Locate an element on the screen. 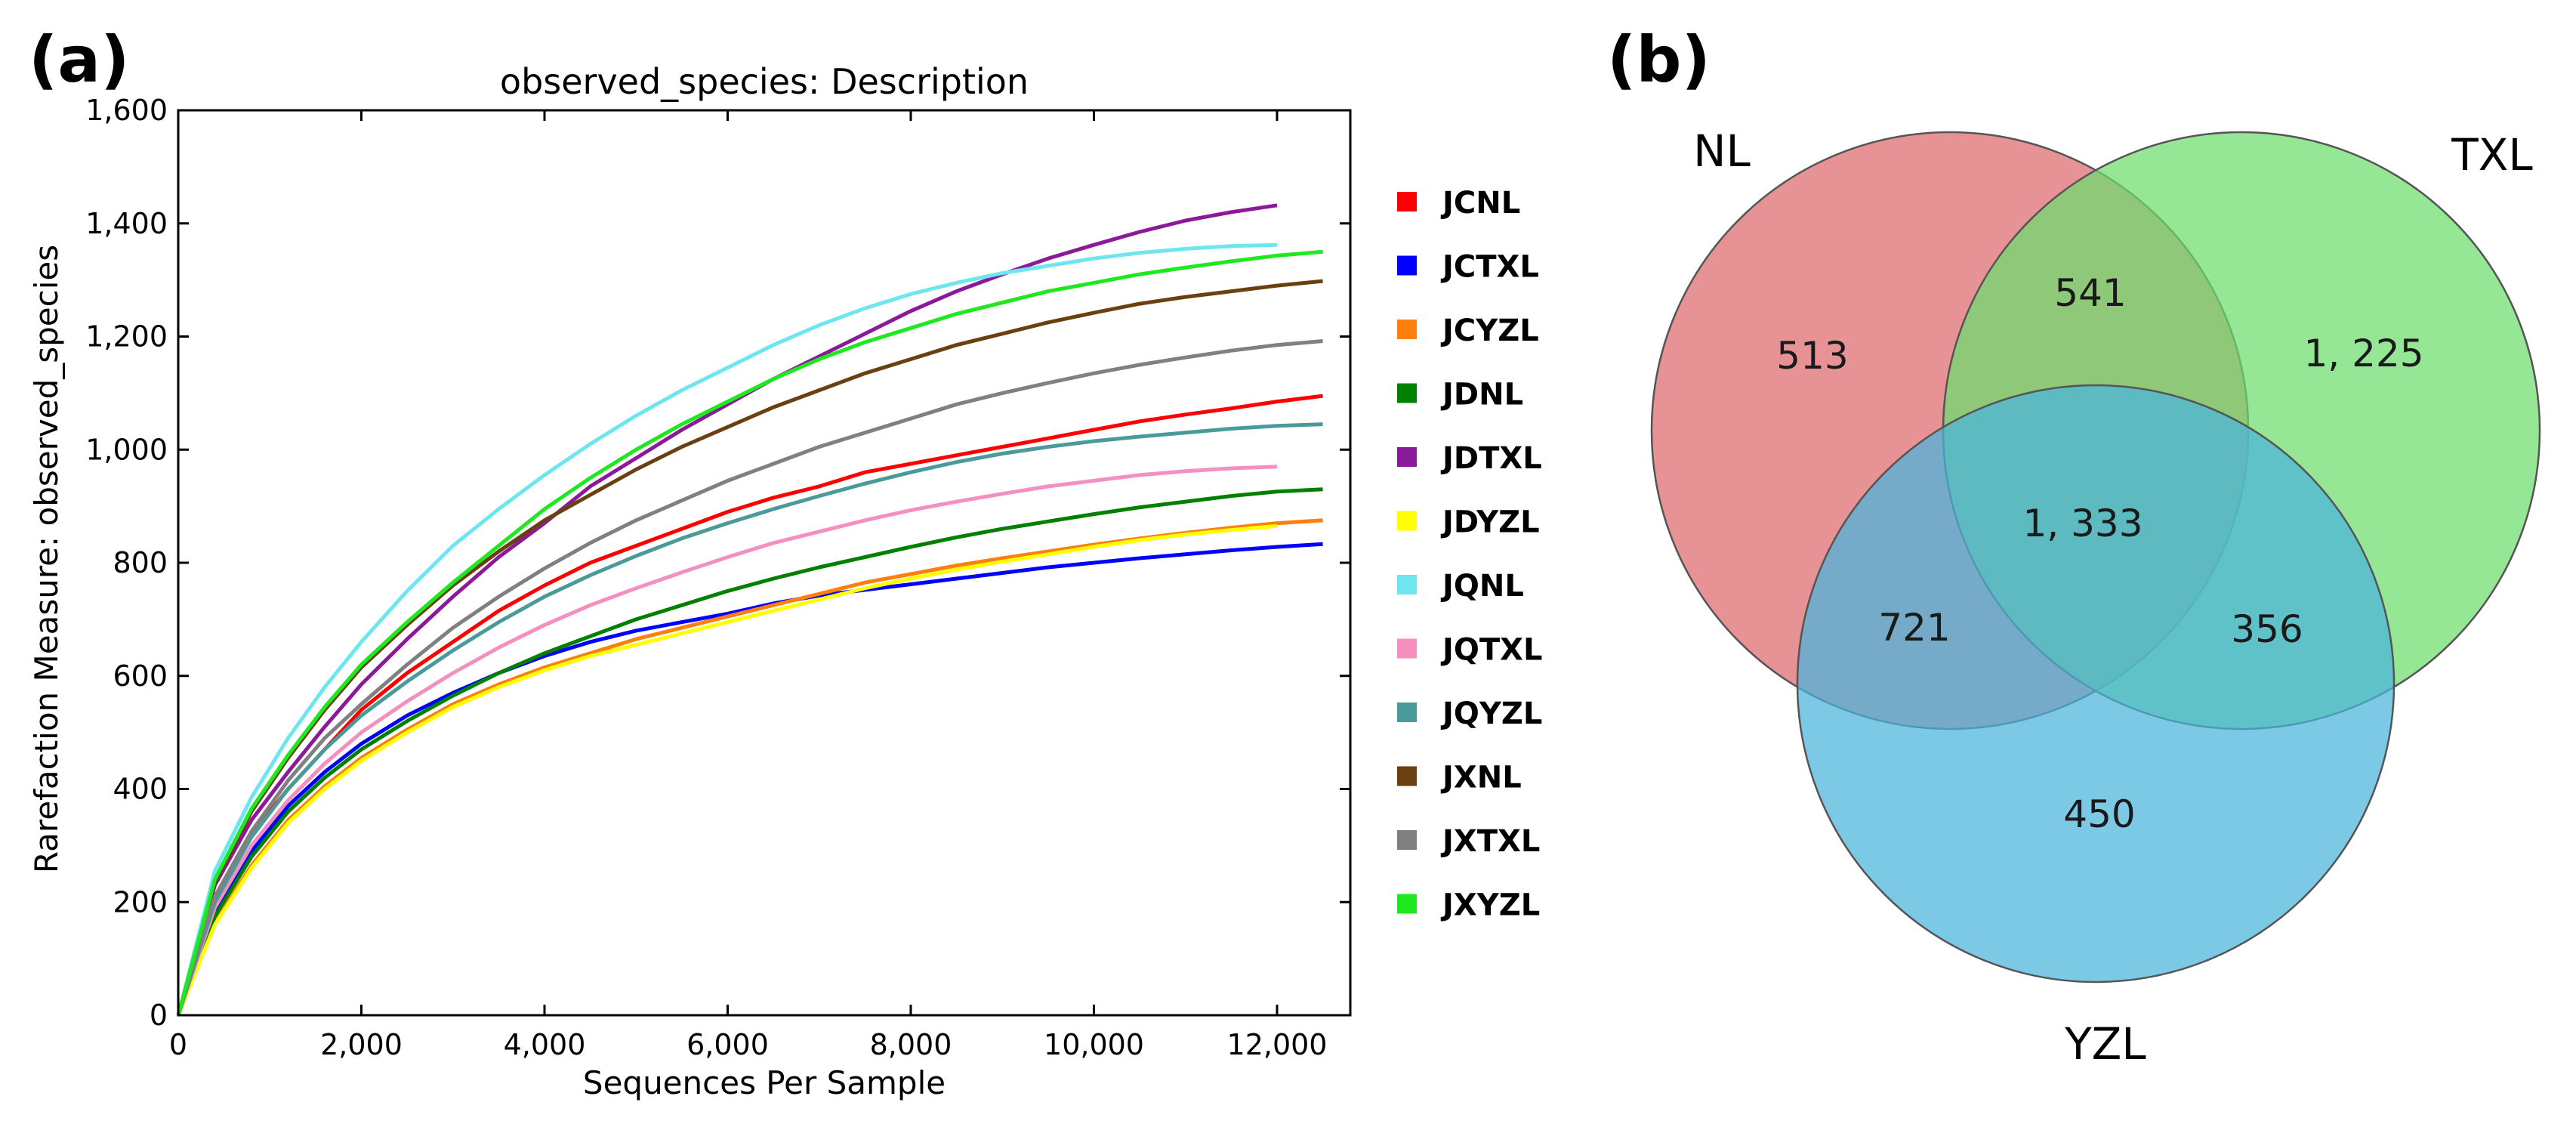 The height and width of the screenshot is (1124, 2576). venn-count-txl-yzl: 356 is located at coordinates (2267, 629).